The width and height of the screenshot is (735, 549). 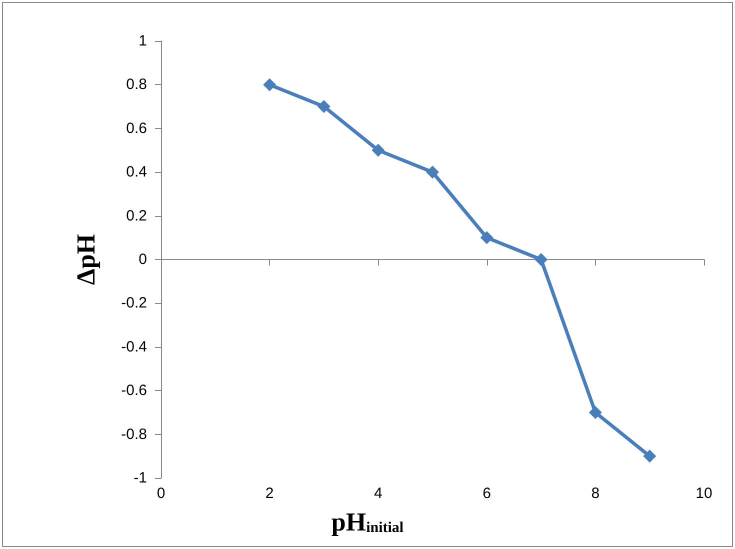 What do you see at coordinates (136, 172) in the screenshot?
I see `y-tick-label: 0.4` at bounding box center [136, 172].